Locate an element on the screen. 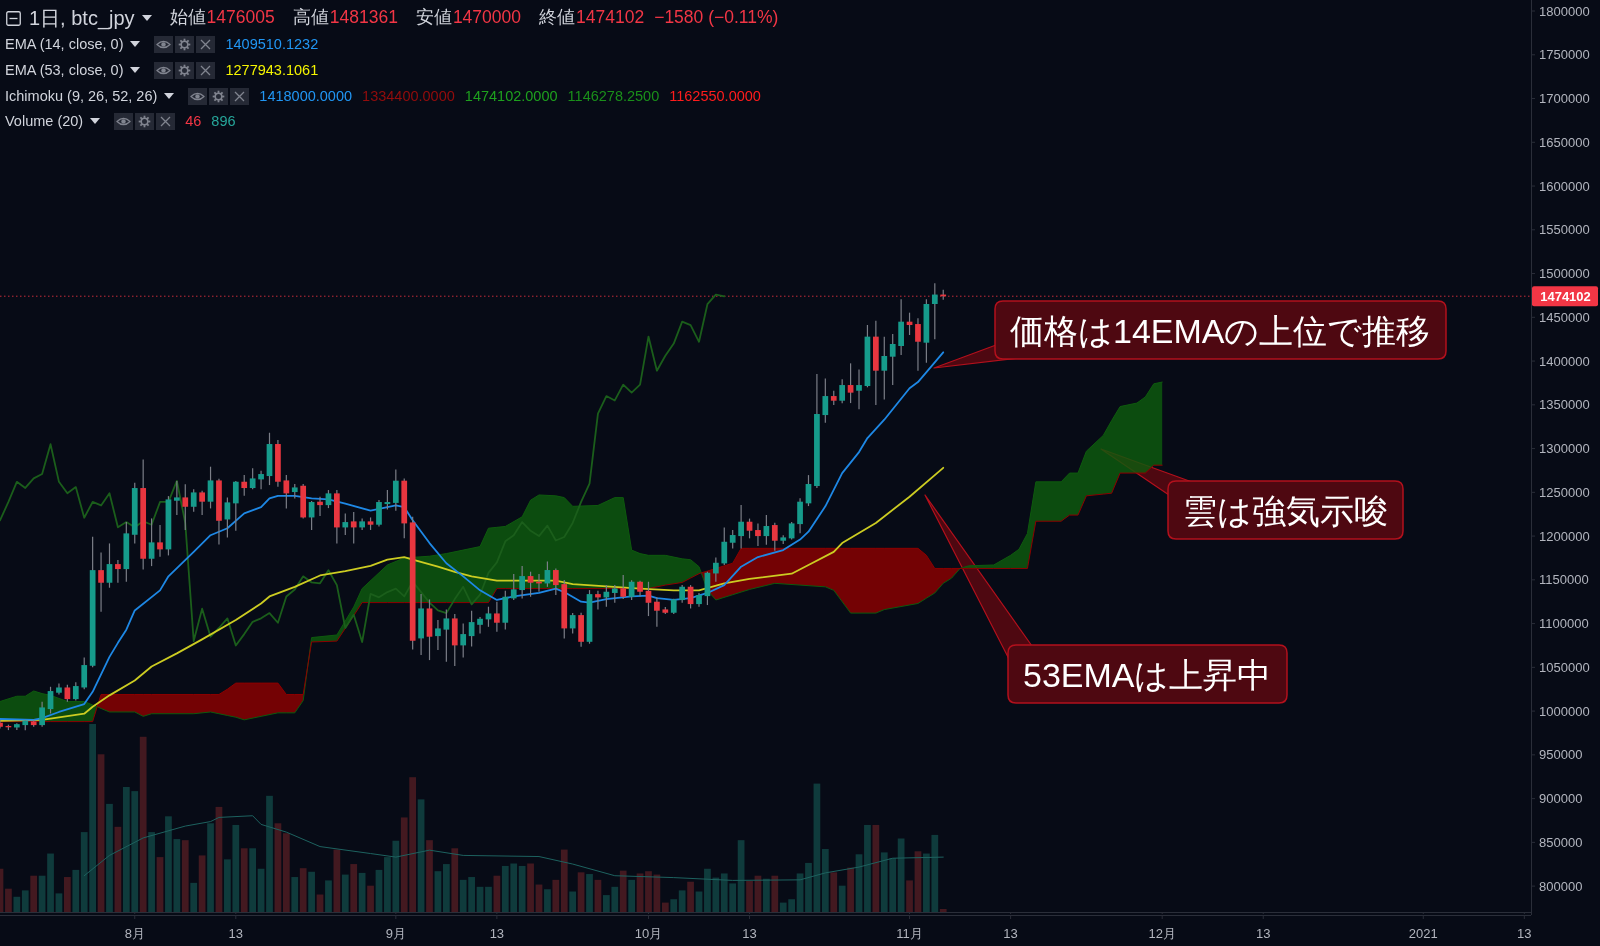 This screenshot has width=1600, height=946. y-tick-label: 1650000 is located at coordinates (1564, 142).